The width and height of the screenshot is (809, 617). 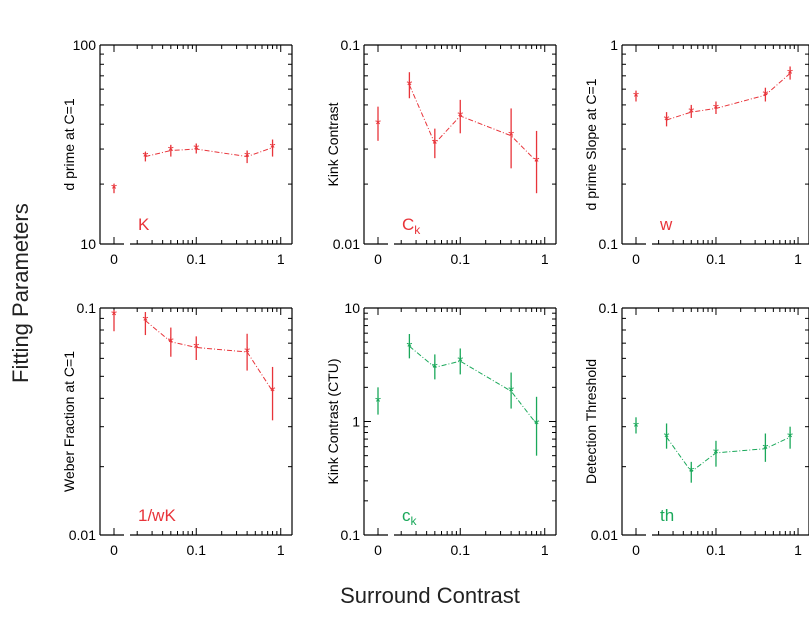 What do you see at coordinates (696, 429) in the screenshot?
I see `panel-6: 0.1 0.01 0 0.1 1 Detection Threshold th * * * * * *` at bounding box center [696, 429].